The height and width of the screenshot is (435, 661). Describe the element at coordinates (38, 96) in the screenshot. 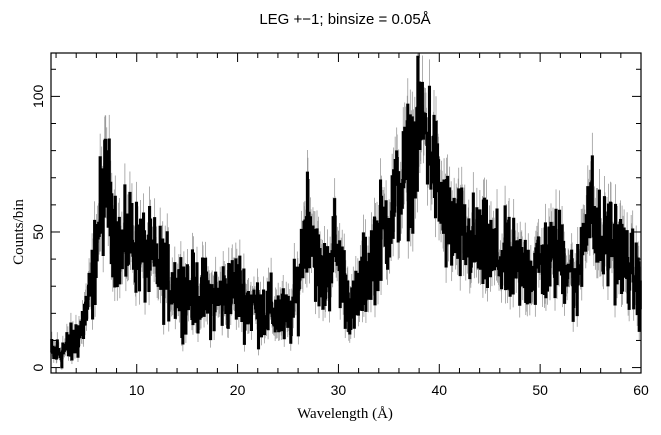

I see `y-tick-label: 100` at that location.